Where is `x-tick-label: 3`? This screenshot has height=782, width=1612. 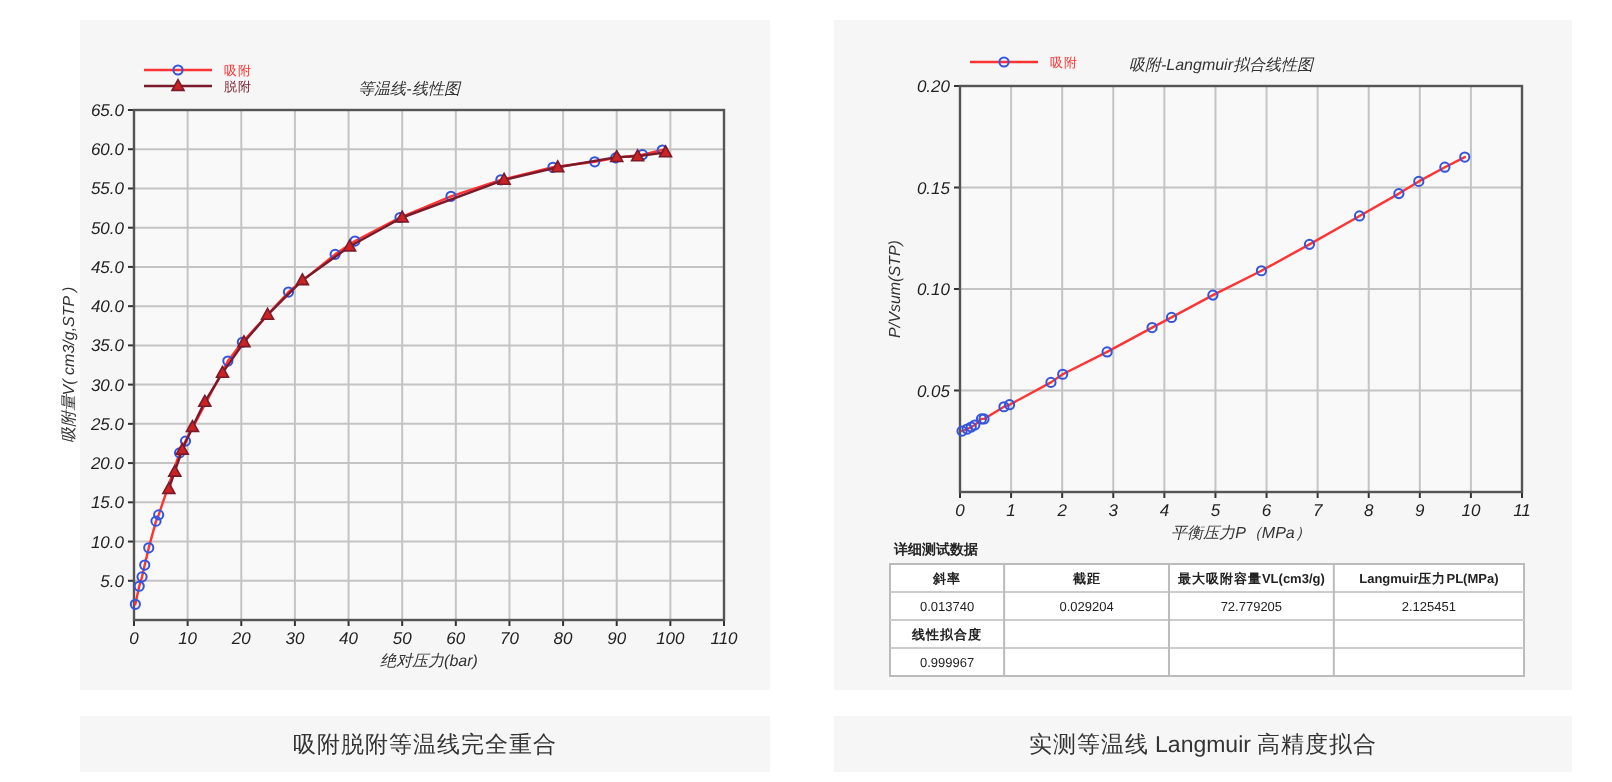
x-tick-label: 3 is located at coordinates (1113, 510).